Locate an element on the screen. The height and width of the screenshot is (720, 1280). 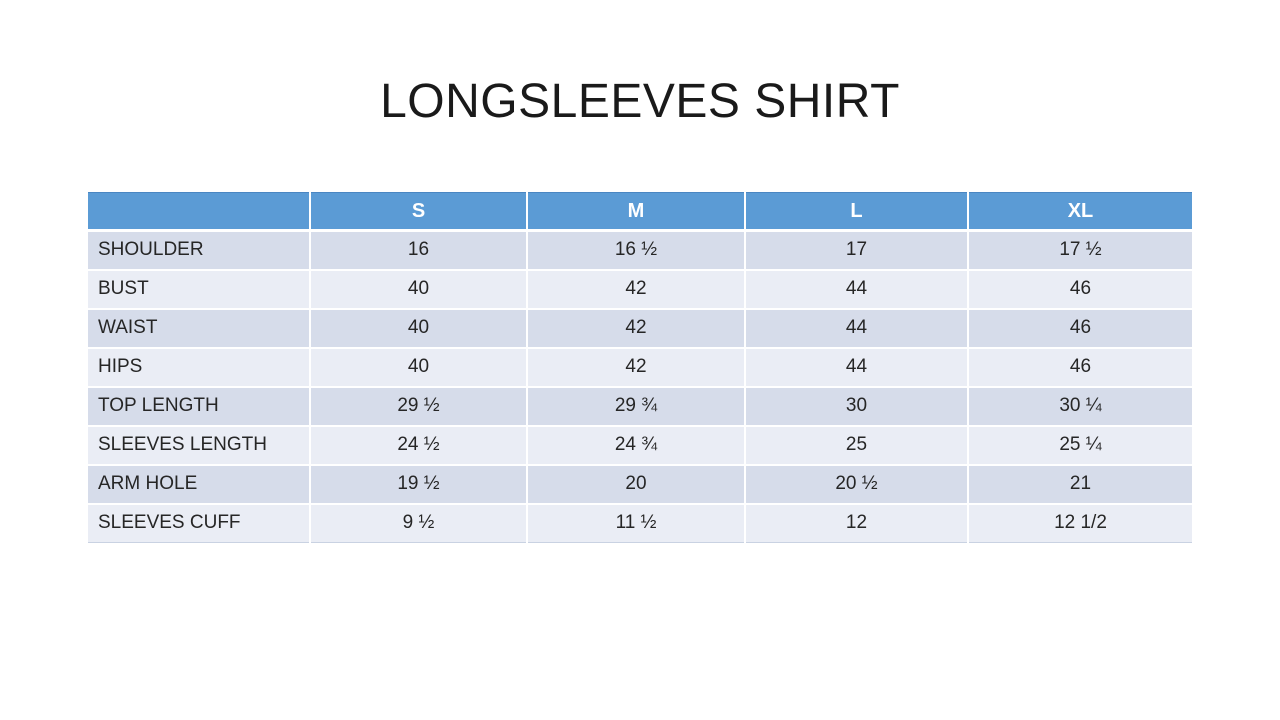
size-value-cell: 12 1/2 is located at coordinates (1079, 523).